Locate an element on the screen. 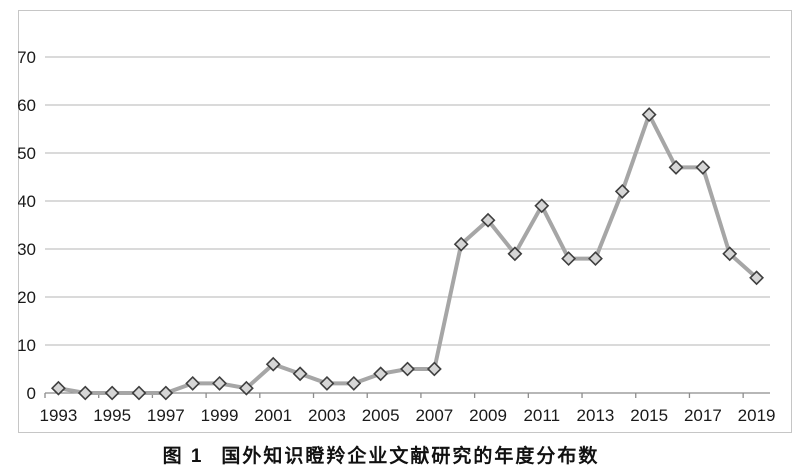 This screenshot has width=800, height=473. svg-text: 70 is located at coordinates (27, 57).